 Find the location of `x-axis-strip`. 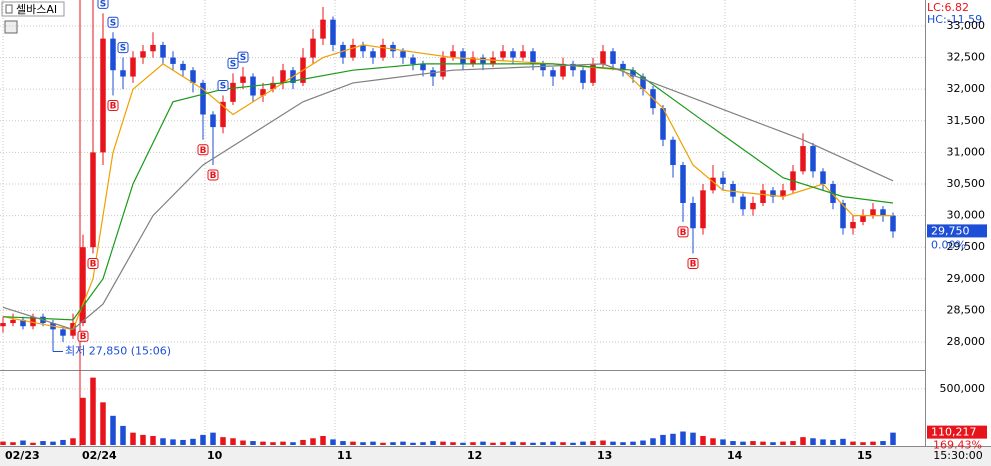

x-axis-strip is located at coordinates (495, 456).